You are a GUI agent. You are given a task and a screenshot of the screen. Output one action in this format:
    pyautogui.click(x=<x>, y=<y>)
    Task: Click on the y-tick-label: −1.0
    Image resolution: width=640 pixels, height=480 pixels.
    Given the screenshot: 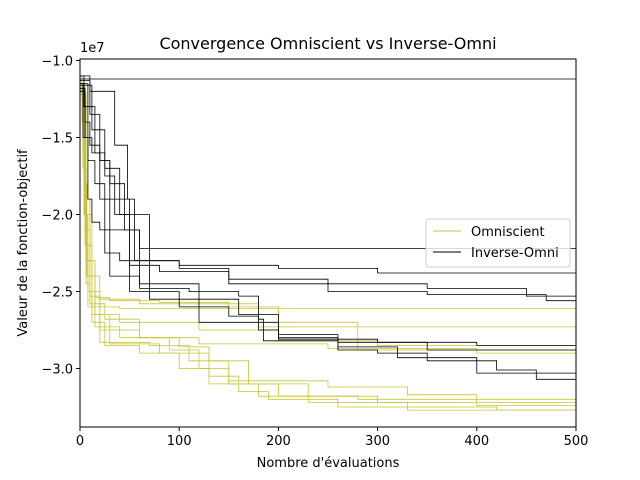 What is the action you would take?
    pyautogui.click(x=57, y=62)
    